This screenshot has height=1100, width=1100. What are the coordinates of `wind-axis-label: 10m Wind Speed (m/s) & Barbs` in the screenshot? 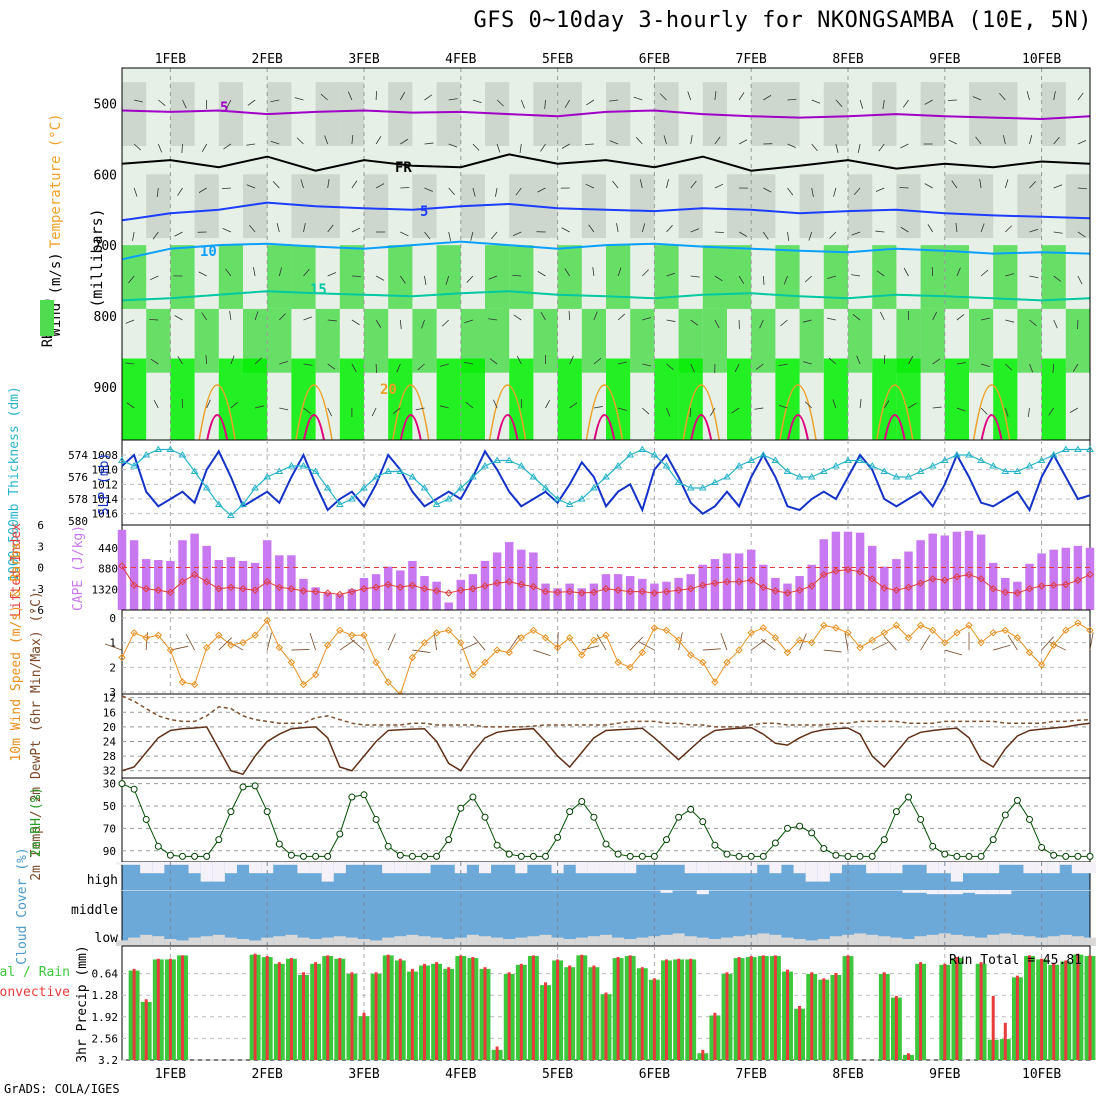 It's located at (16, 651).